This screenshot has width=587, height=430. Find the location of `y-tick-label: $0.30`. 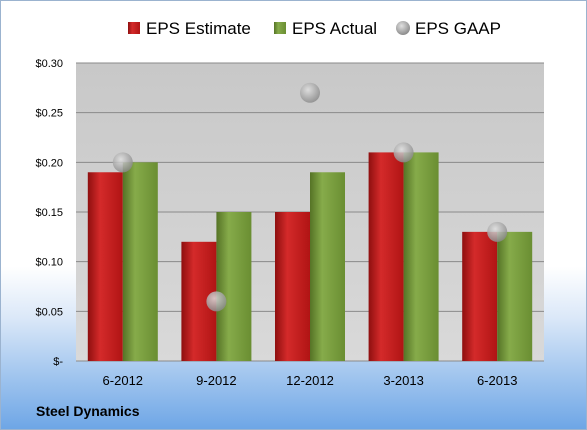

y-tick-label: $0.30 is located at coordinates (49, 64).